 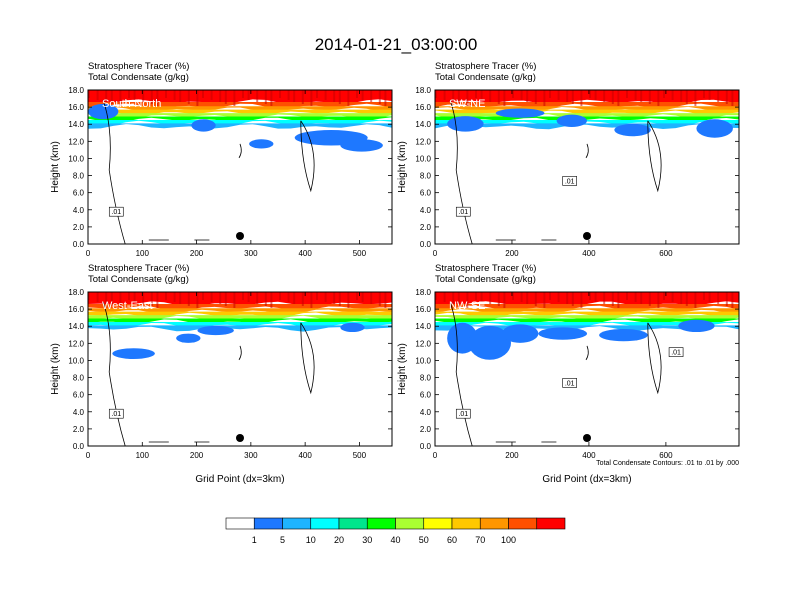 What do you see at coordinates (88, 253) in the screenshot?
I see `x-tick-label: 0` at bounding box center [88, 253].